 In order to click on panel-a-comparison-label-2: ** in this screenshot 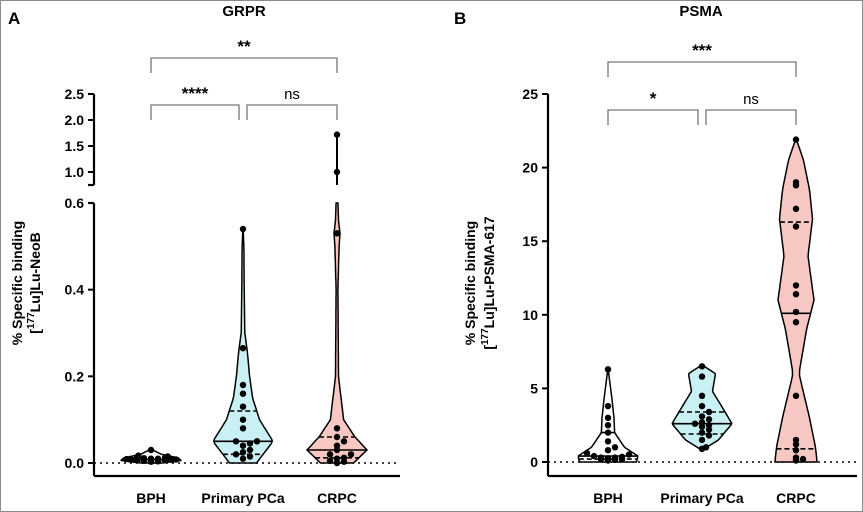, I will do `click(244, 46)`.